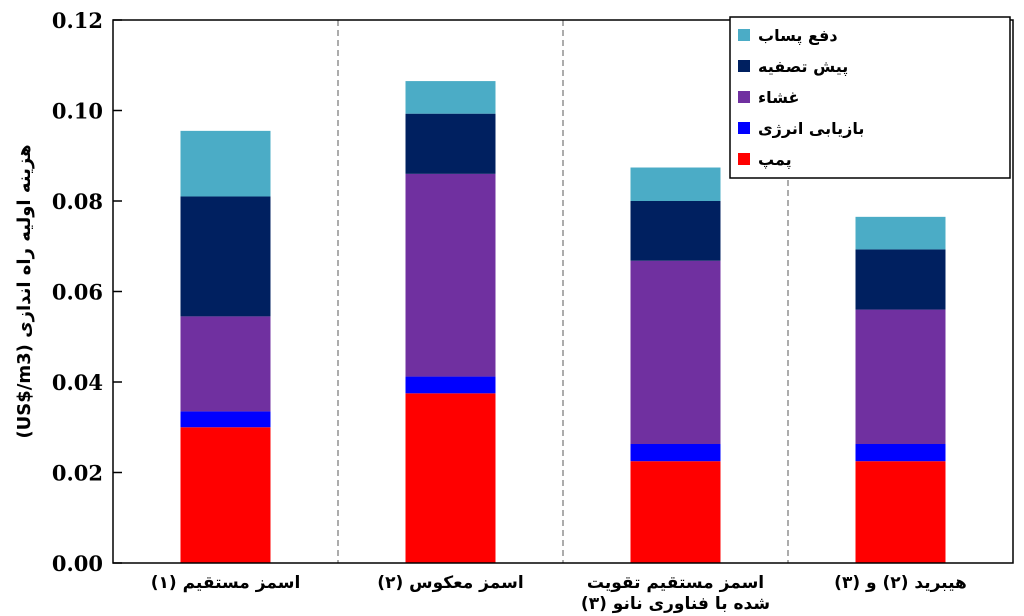  I want to click on y-tick-label: 0.02, so click(77, 473).